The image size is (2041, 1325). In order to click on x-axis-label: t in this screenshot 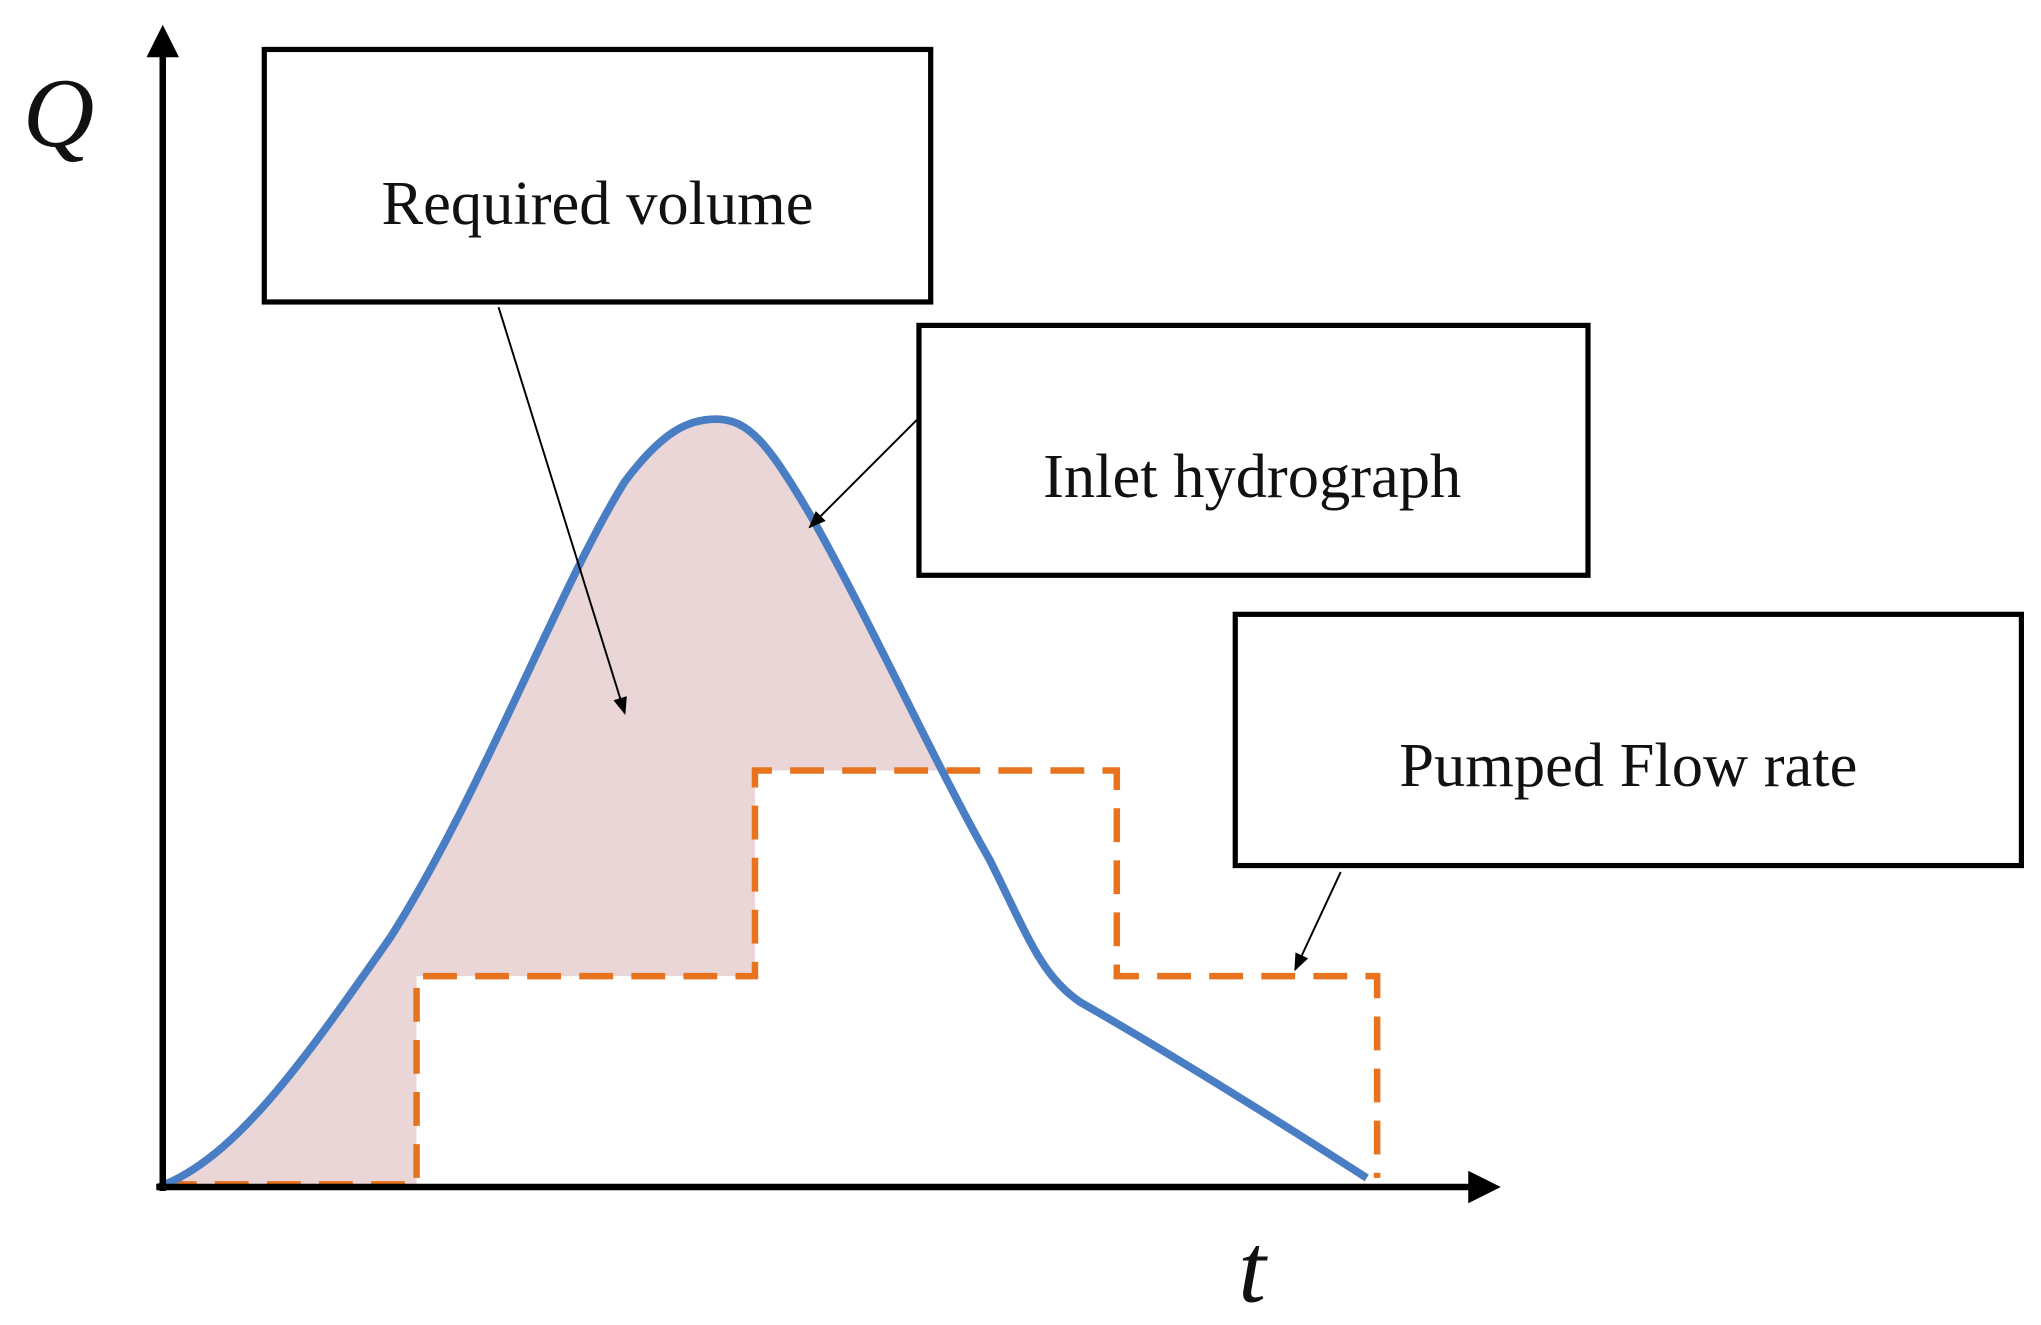, I will do `click(1253, 1269)`.